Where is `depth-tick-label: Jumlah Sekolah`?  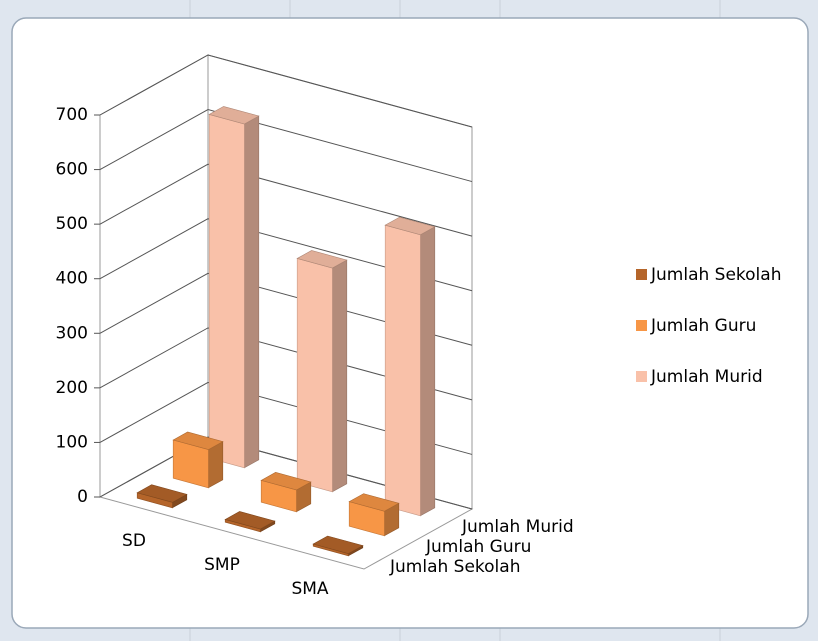 depth-tick-label: Jumlah Sekolah is located at coordinates (454, 567).